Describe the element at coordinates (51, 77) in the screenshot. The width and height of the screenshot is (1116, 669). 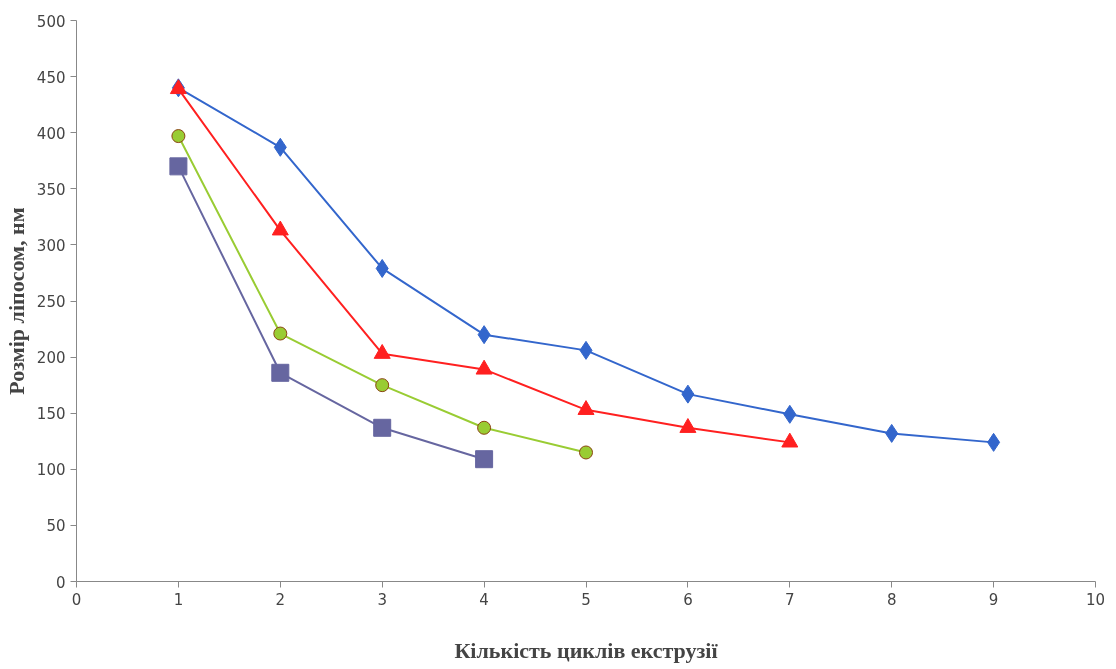
I see `y-tick-label: 450` at that location.